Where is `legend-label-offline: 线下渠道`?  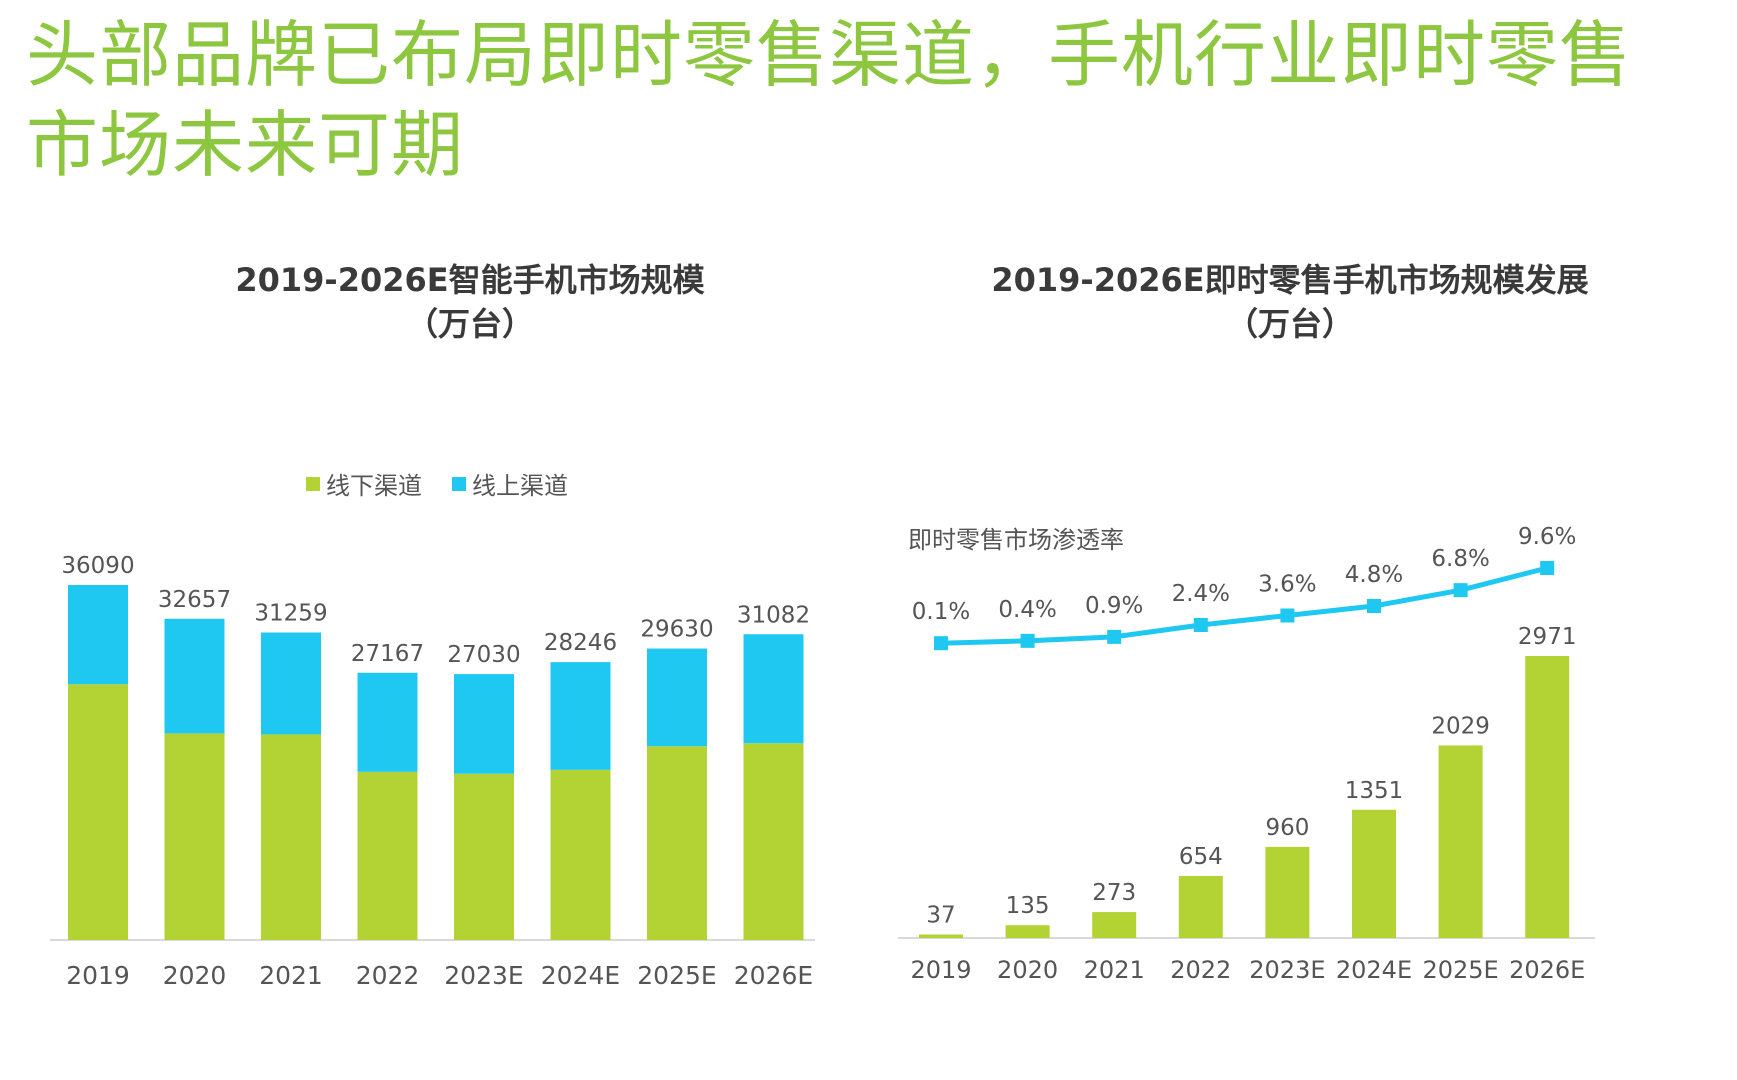
legend-label-offline: 线下渠道 is located at coordinates (374, 486).